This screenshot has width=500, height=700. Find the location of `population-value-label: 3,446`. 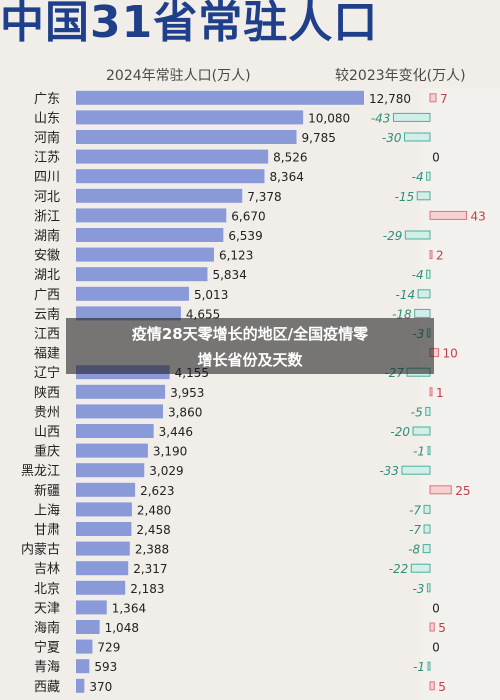

population-value-label: 3,446 is located at coordinates (176, 432).